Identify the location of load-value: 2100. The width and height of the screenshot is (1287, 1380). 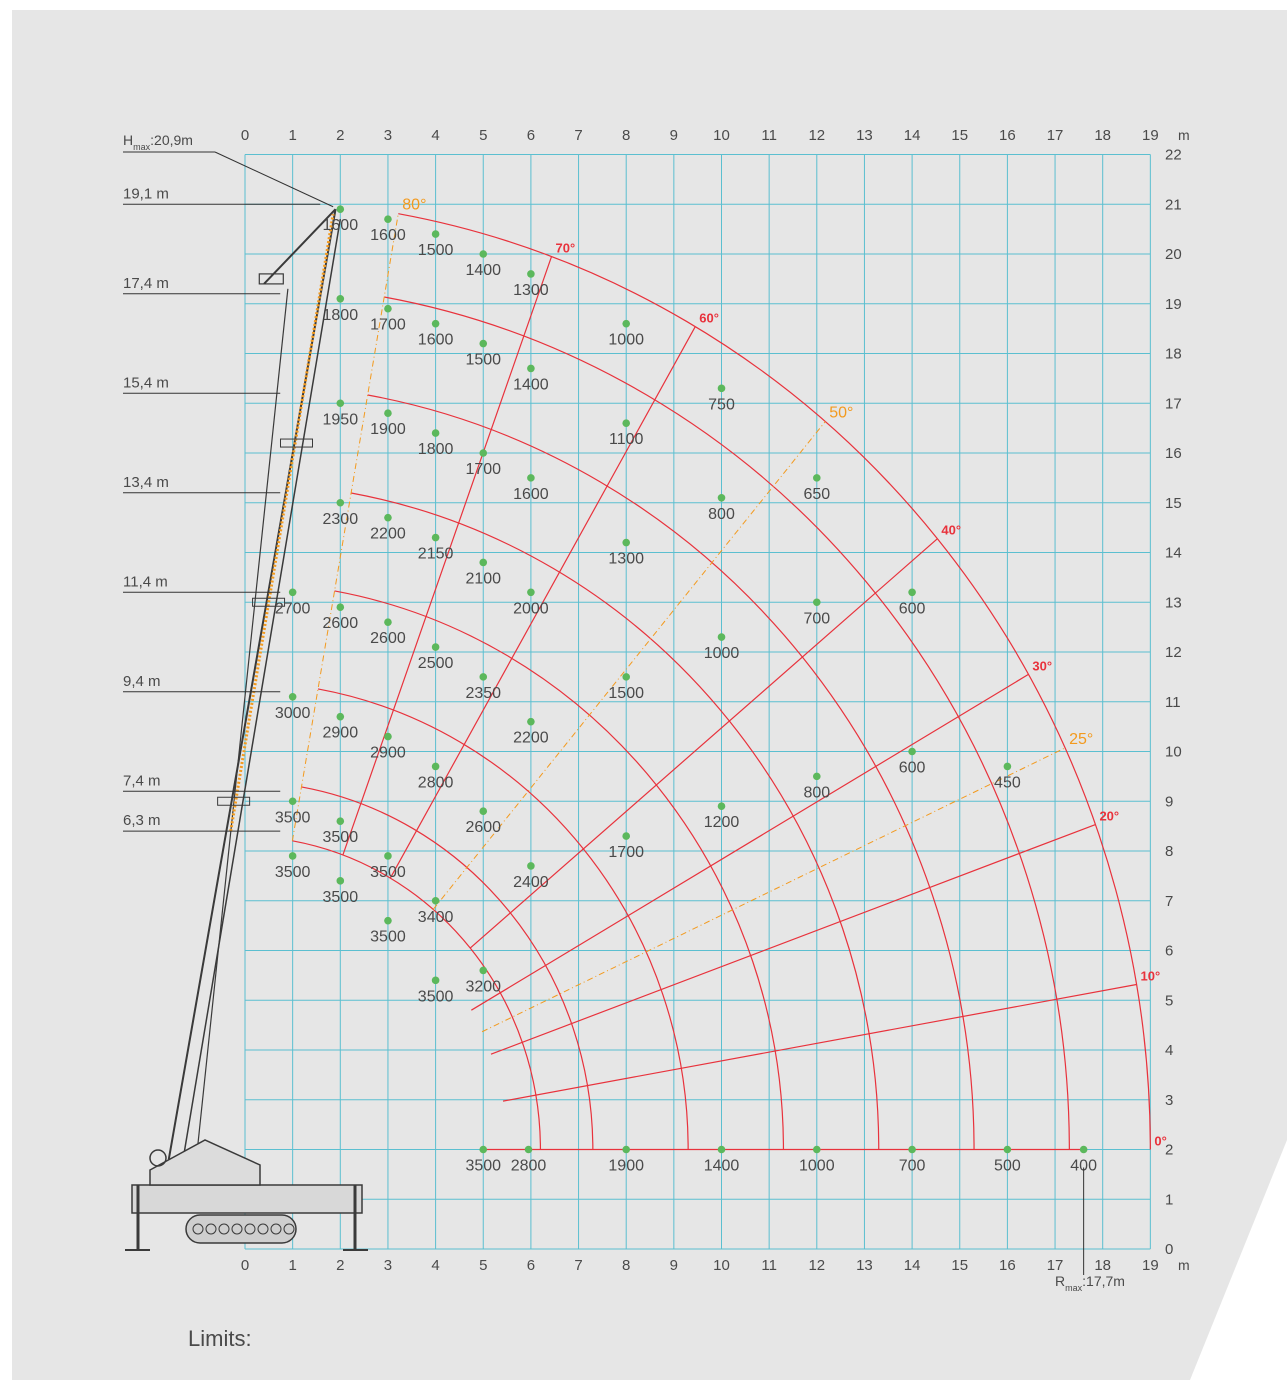
(483, 578).